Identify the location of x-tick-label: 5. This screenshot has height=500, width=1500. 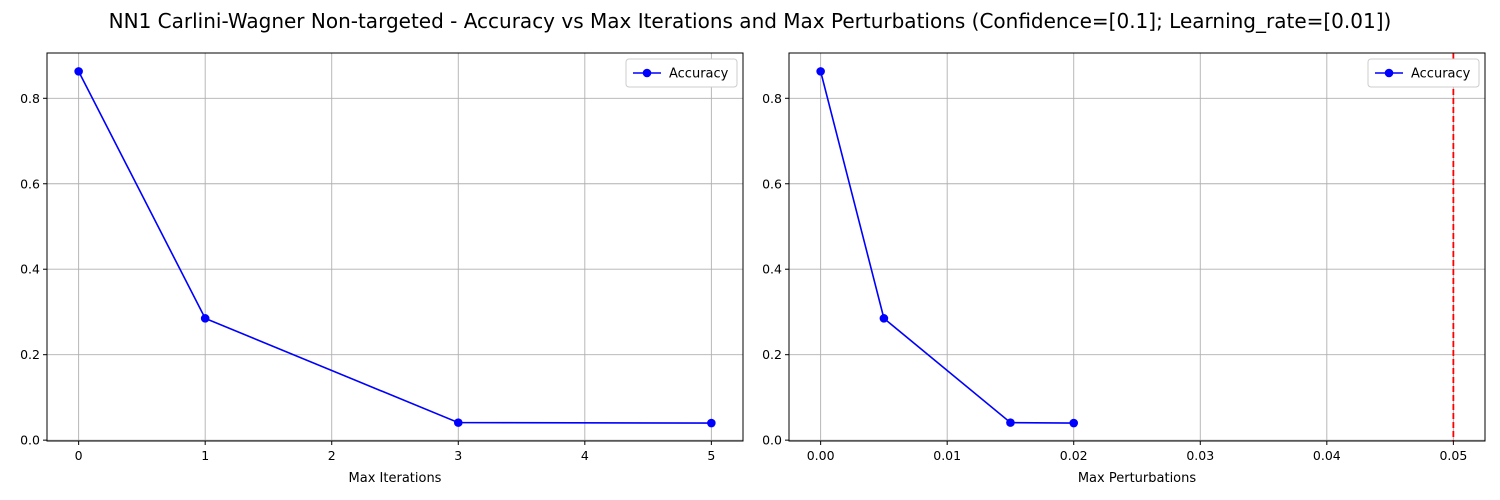
(711, 455).